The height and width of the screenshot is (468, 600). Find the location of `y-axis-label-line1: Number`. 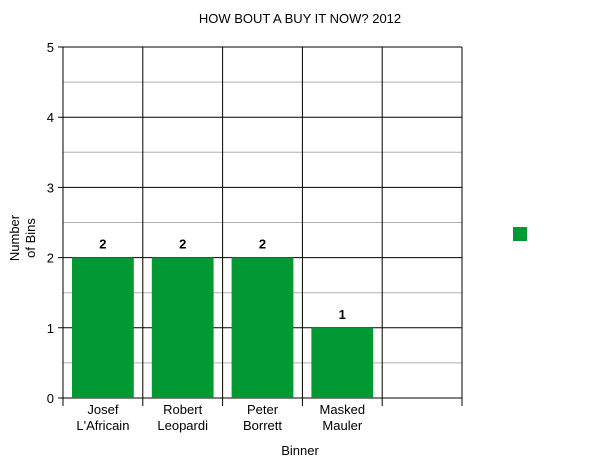

y-axis-label-line1: Number is located at coordinates (14, 237).